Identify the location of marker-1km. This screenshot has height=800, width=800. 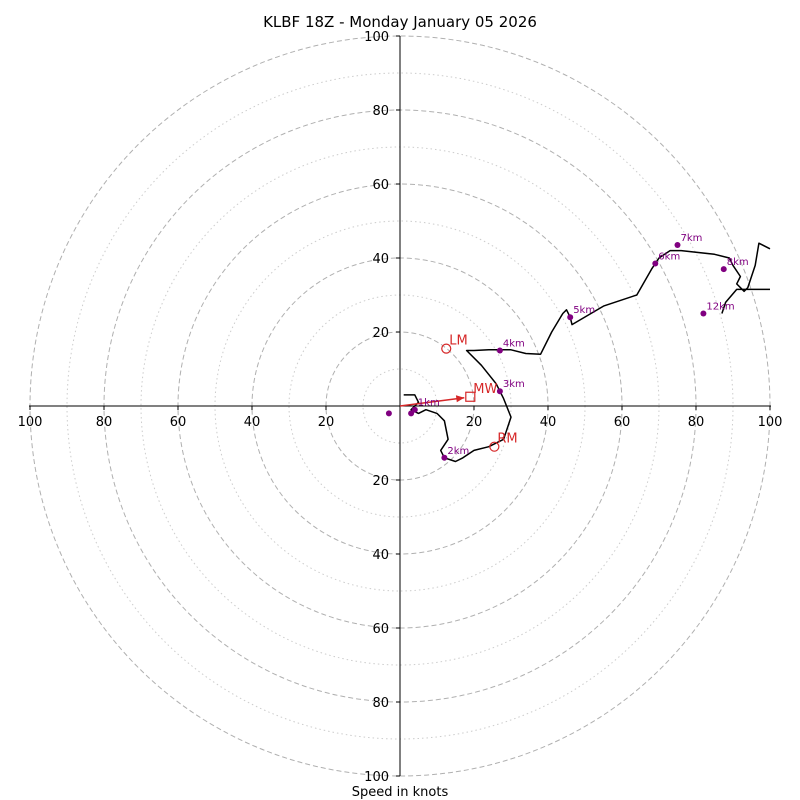
(414, 409).